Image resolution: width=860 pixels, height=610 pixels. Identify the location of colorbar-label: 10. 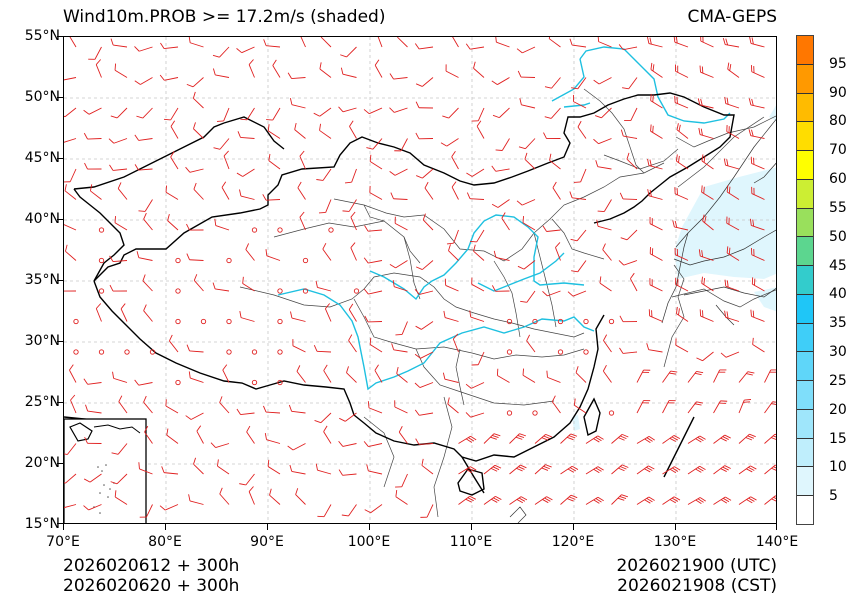
(838, 467).